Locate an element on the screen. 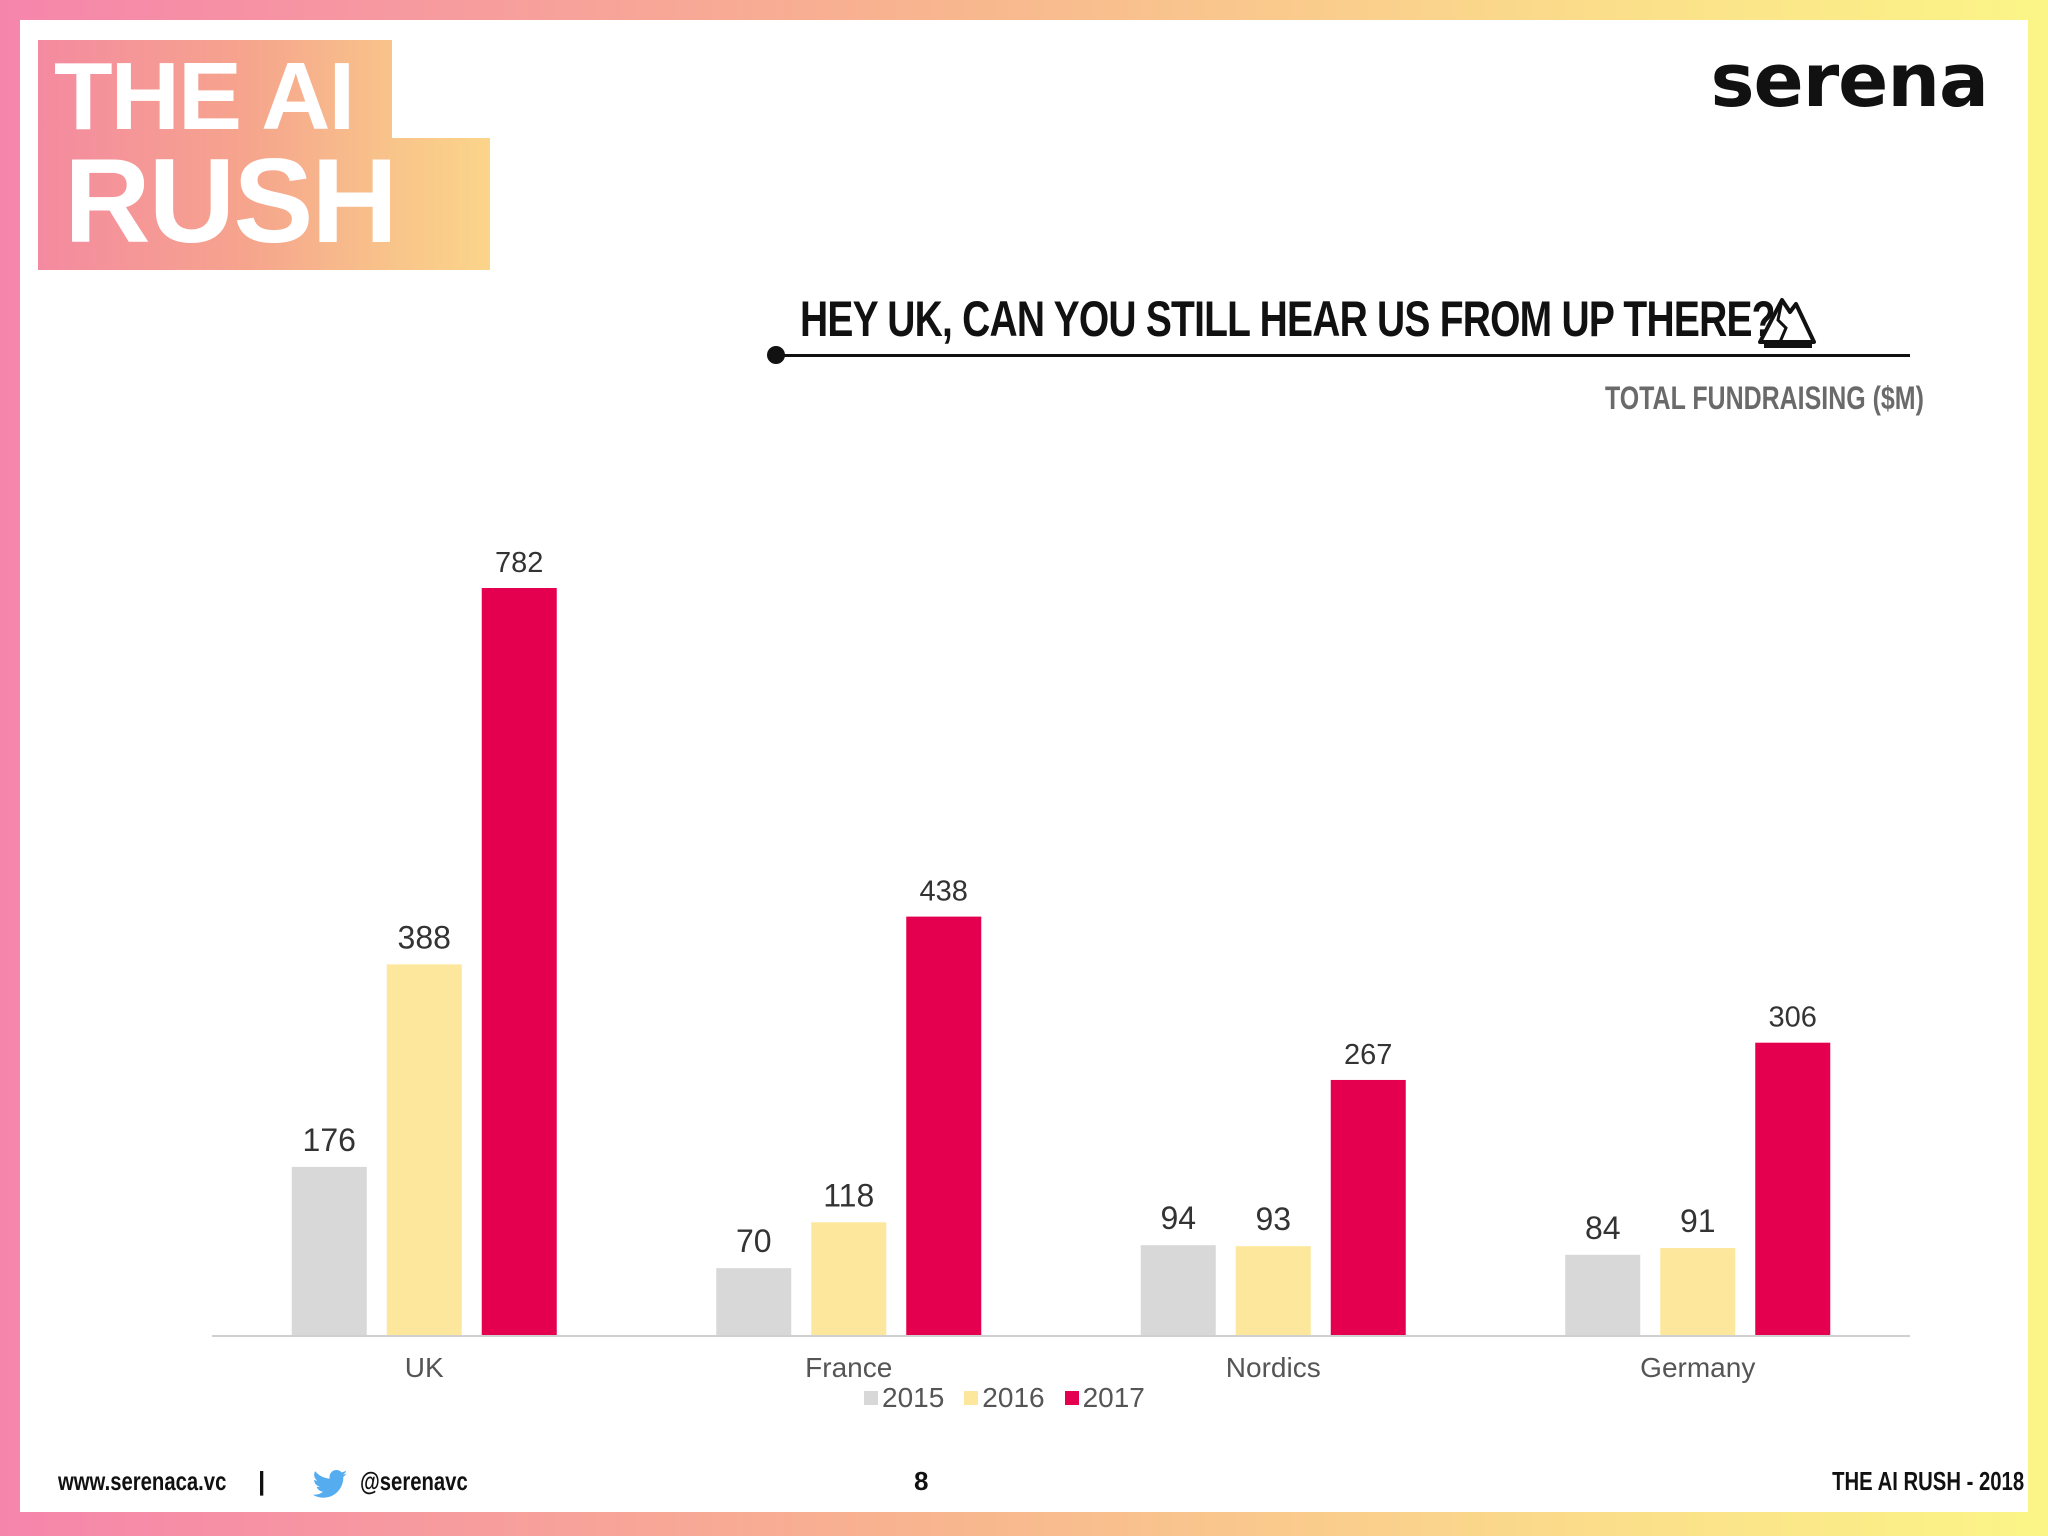 Image resolution: width=2048 pixels, height=1536 pixels. legend-swatch-2016 is located at coordinates (971, 1398).